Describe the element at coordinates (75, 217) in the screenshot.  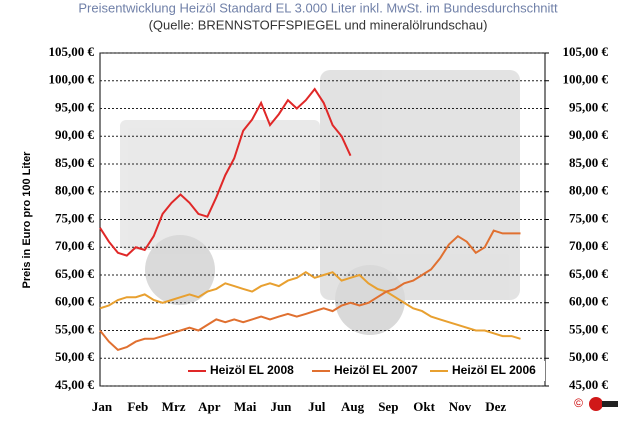
I see `y-tick-label: 75,00 €` at that location.